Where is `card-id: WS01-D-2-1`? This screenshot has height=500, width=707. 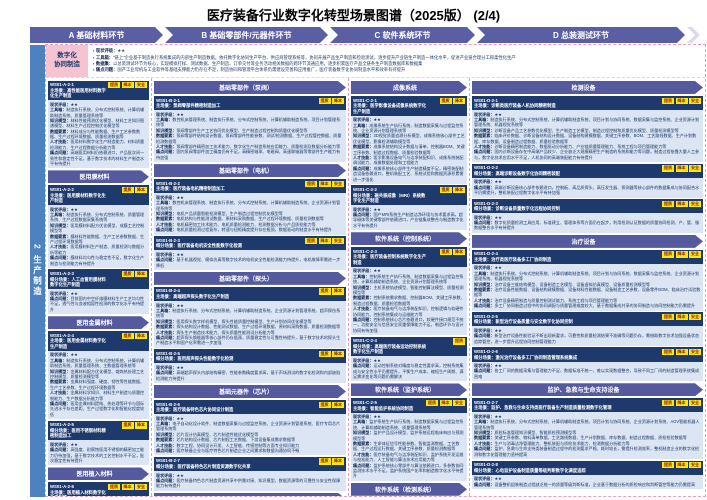 card-id: WS01-D-2-1 is located at coordinates (486, 100).